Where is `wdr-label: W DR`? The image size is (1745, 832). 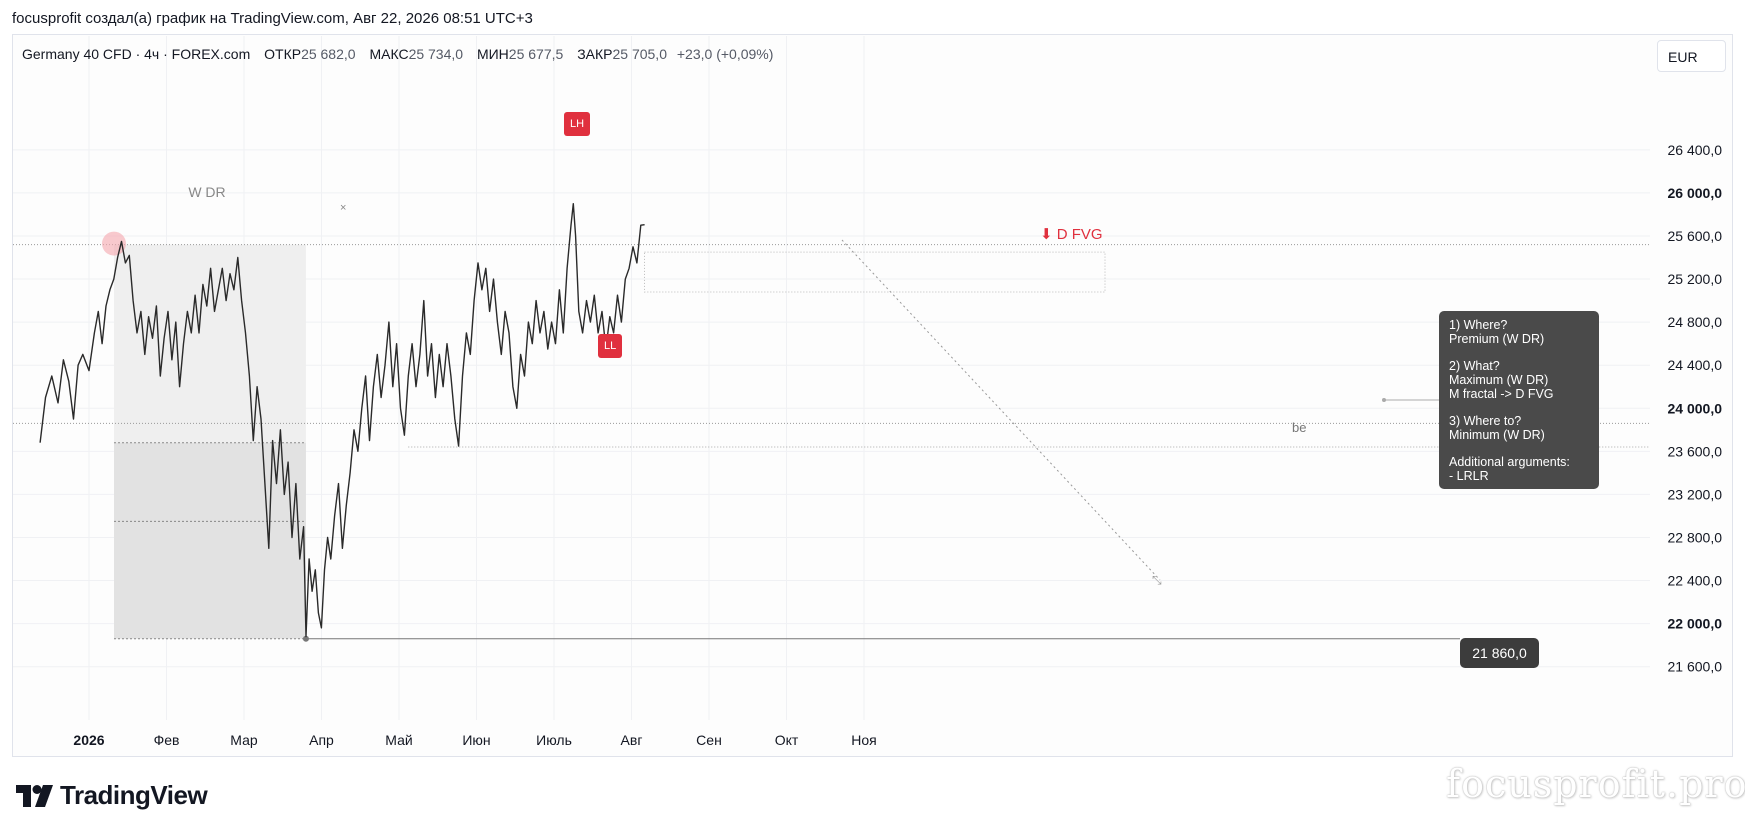
wdr-label: W DR is located at coordinates (206, 192).